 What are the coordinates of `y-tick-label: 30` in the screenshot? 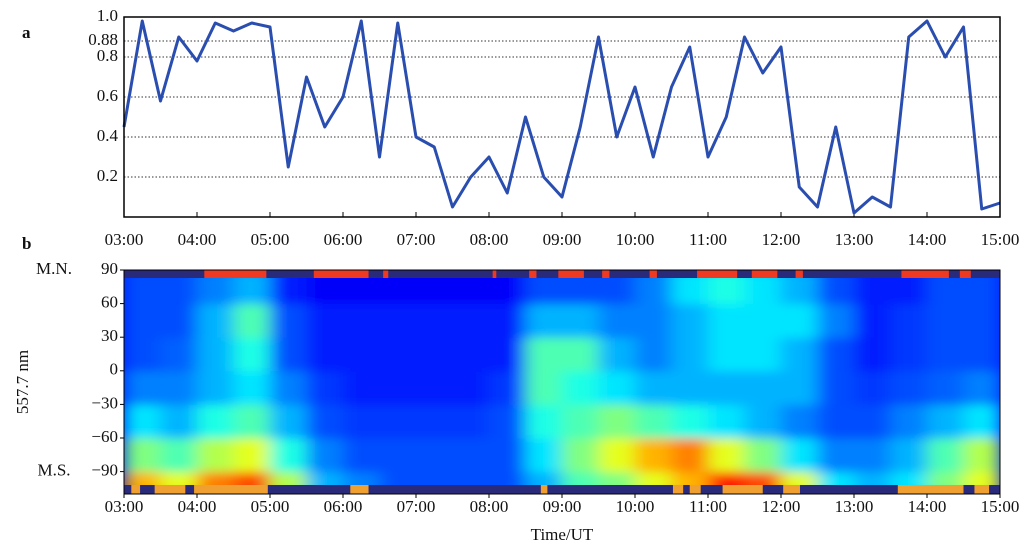 It's located at (109, 335).